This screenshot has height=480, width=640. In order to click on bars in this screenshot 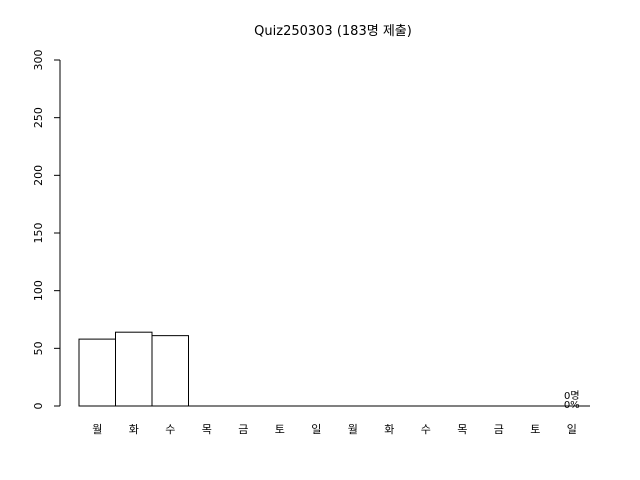, I will do `click(133, 369)`.